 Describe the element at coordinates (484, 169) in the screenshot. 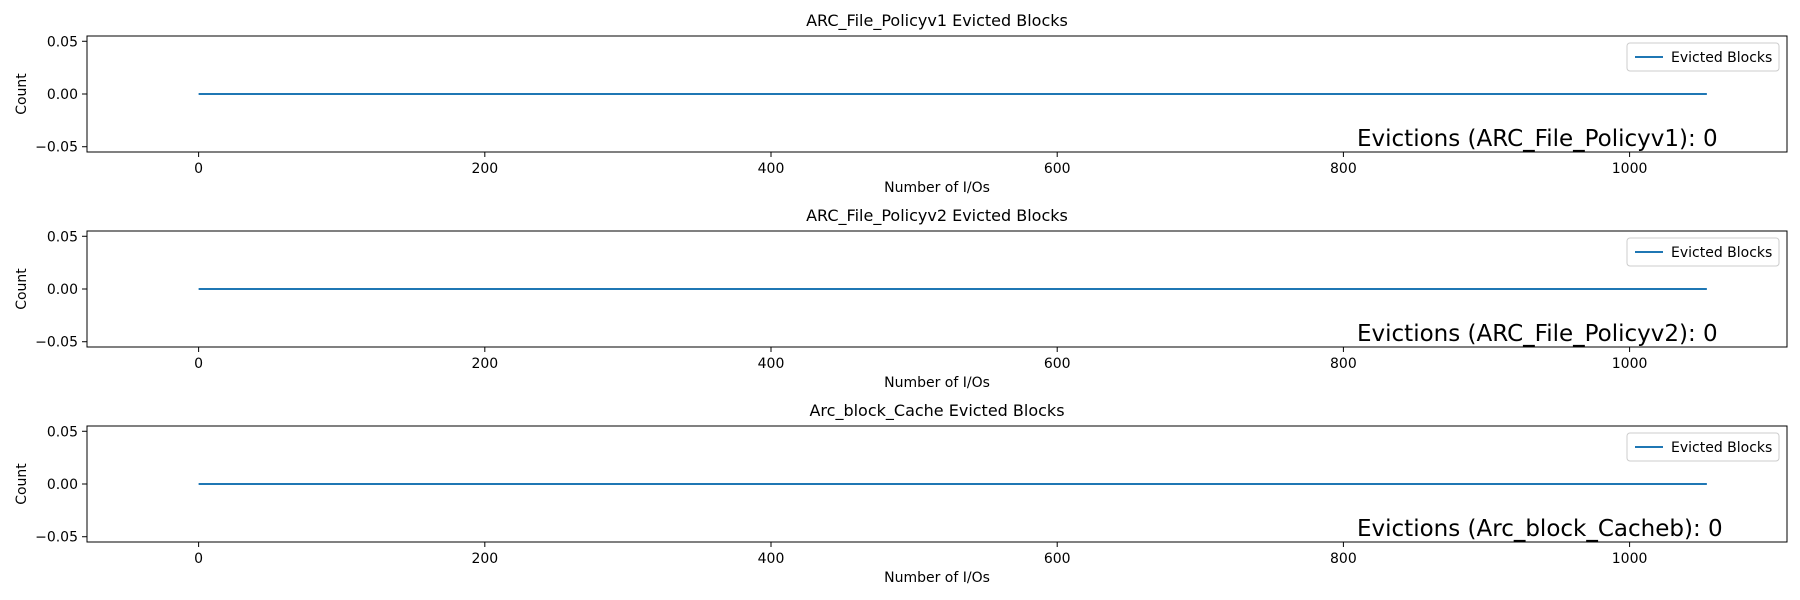

I see `panel-1-x-tick-label: 200` at that location.